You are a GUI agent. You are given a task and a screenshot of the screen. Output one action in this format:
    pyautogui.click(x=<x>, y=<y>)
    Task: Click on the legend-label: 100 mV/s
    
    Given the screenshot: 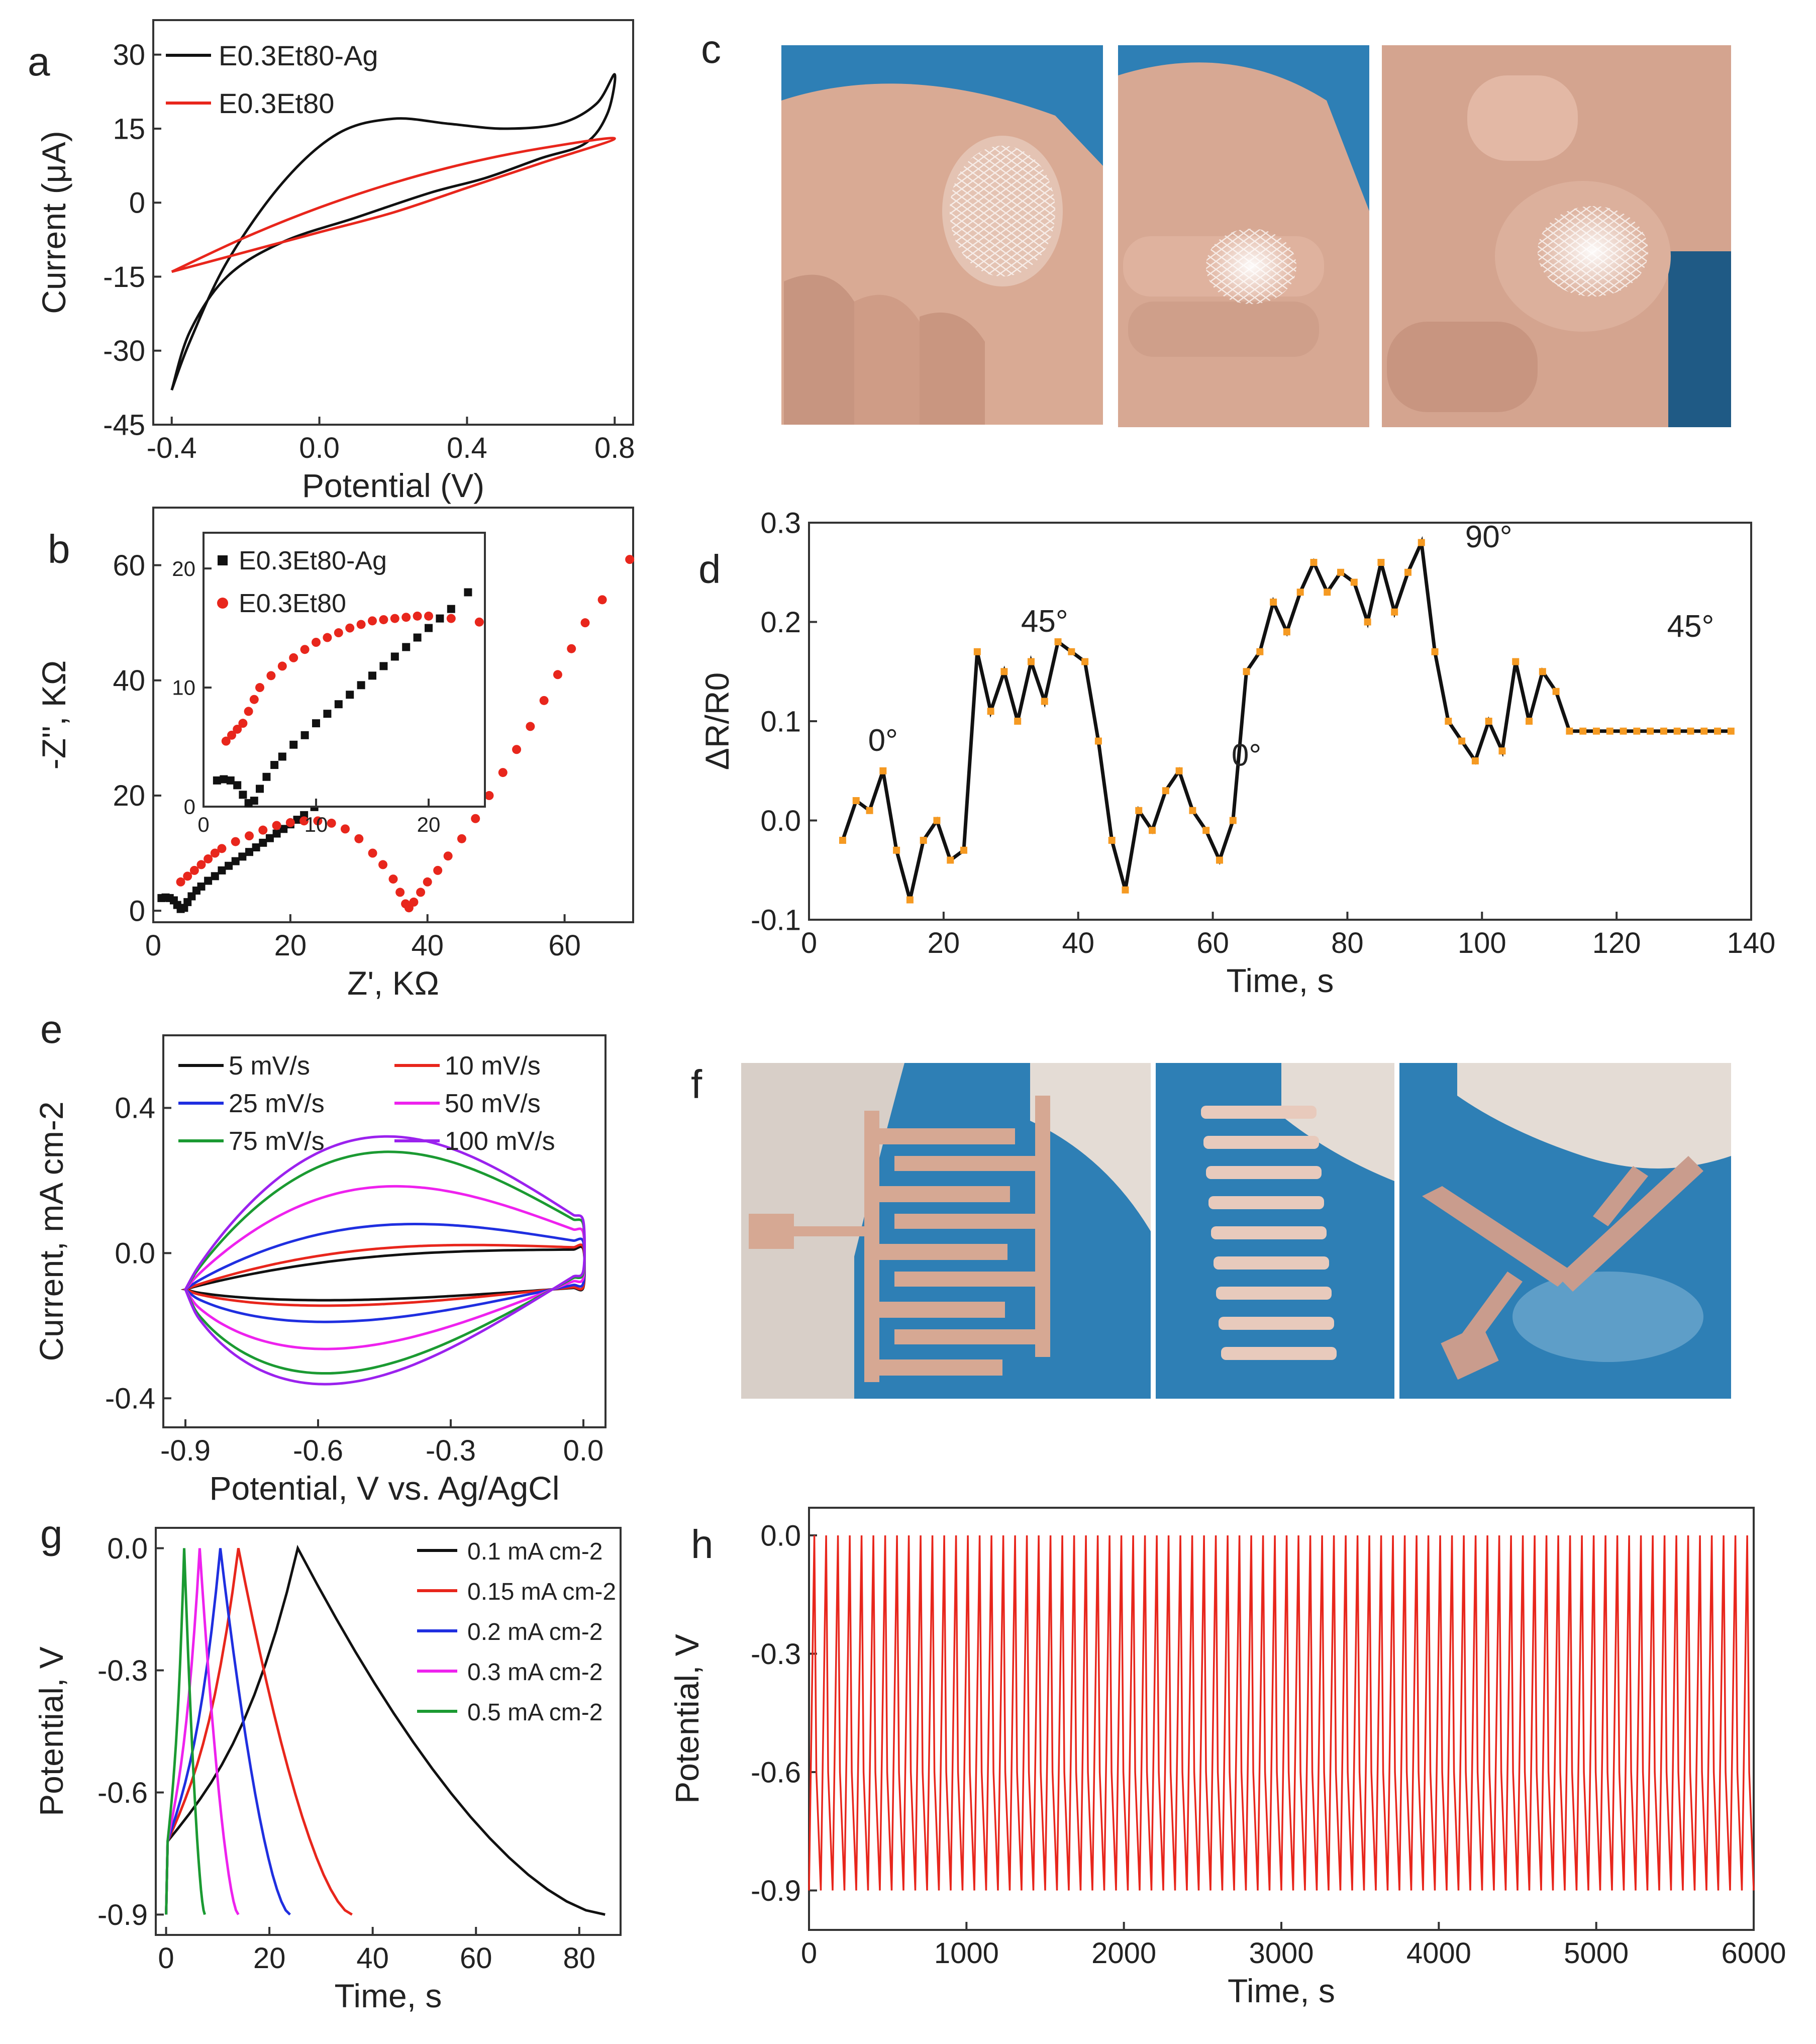 What is the action you would take?
    pyautogui.click(x=500, y=1141)
    